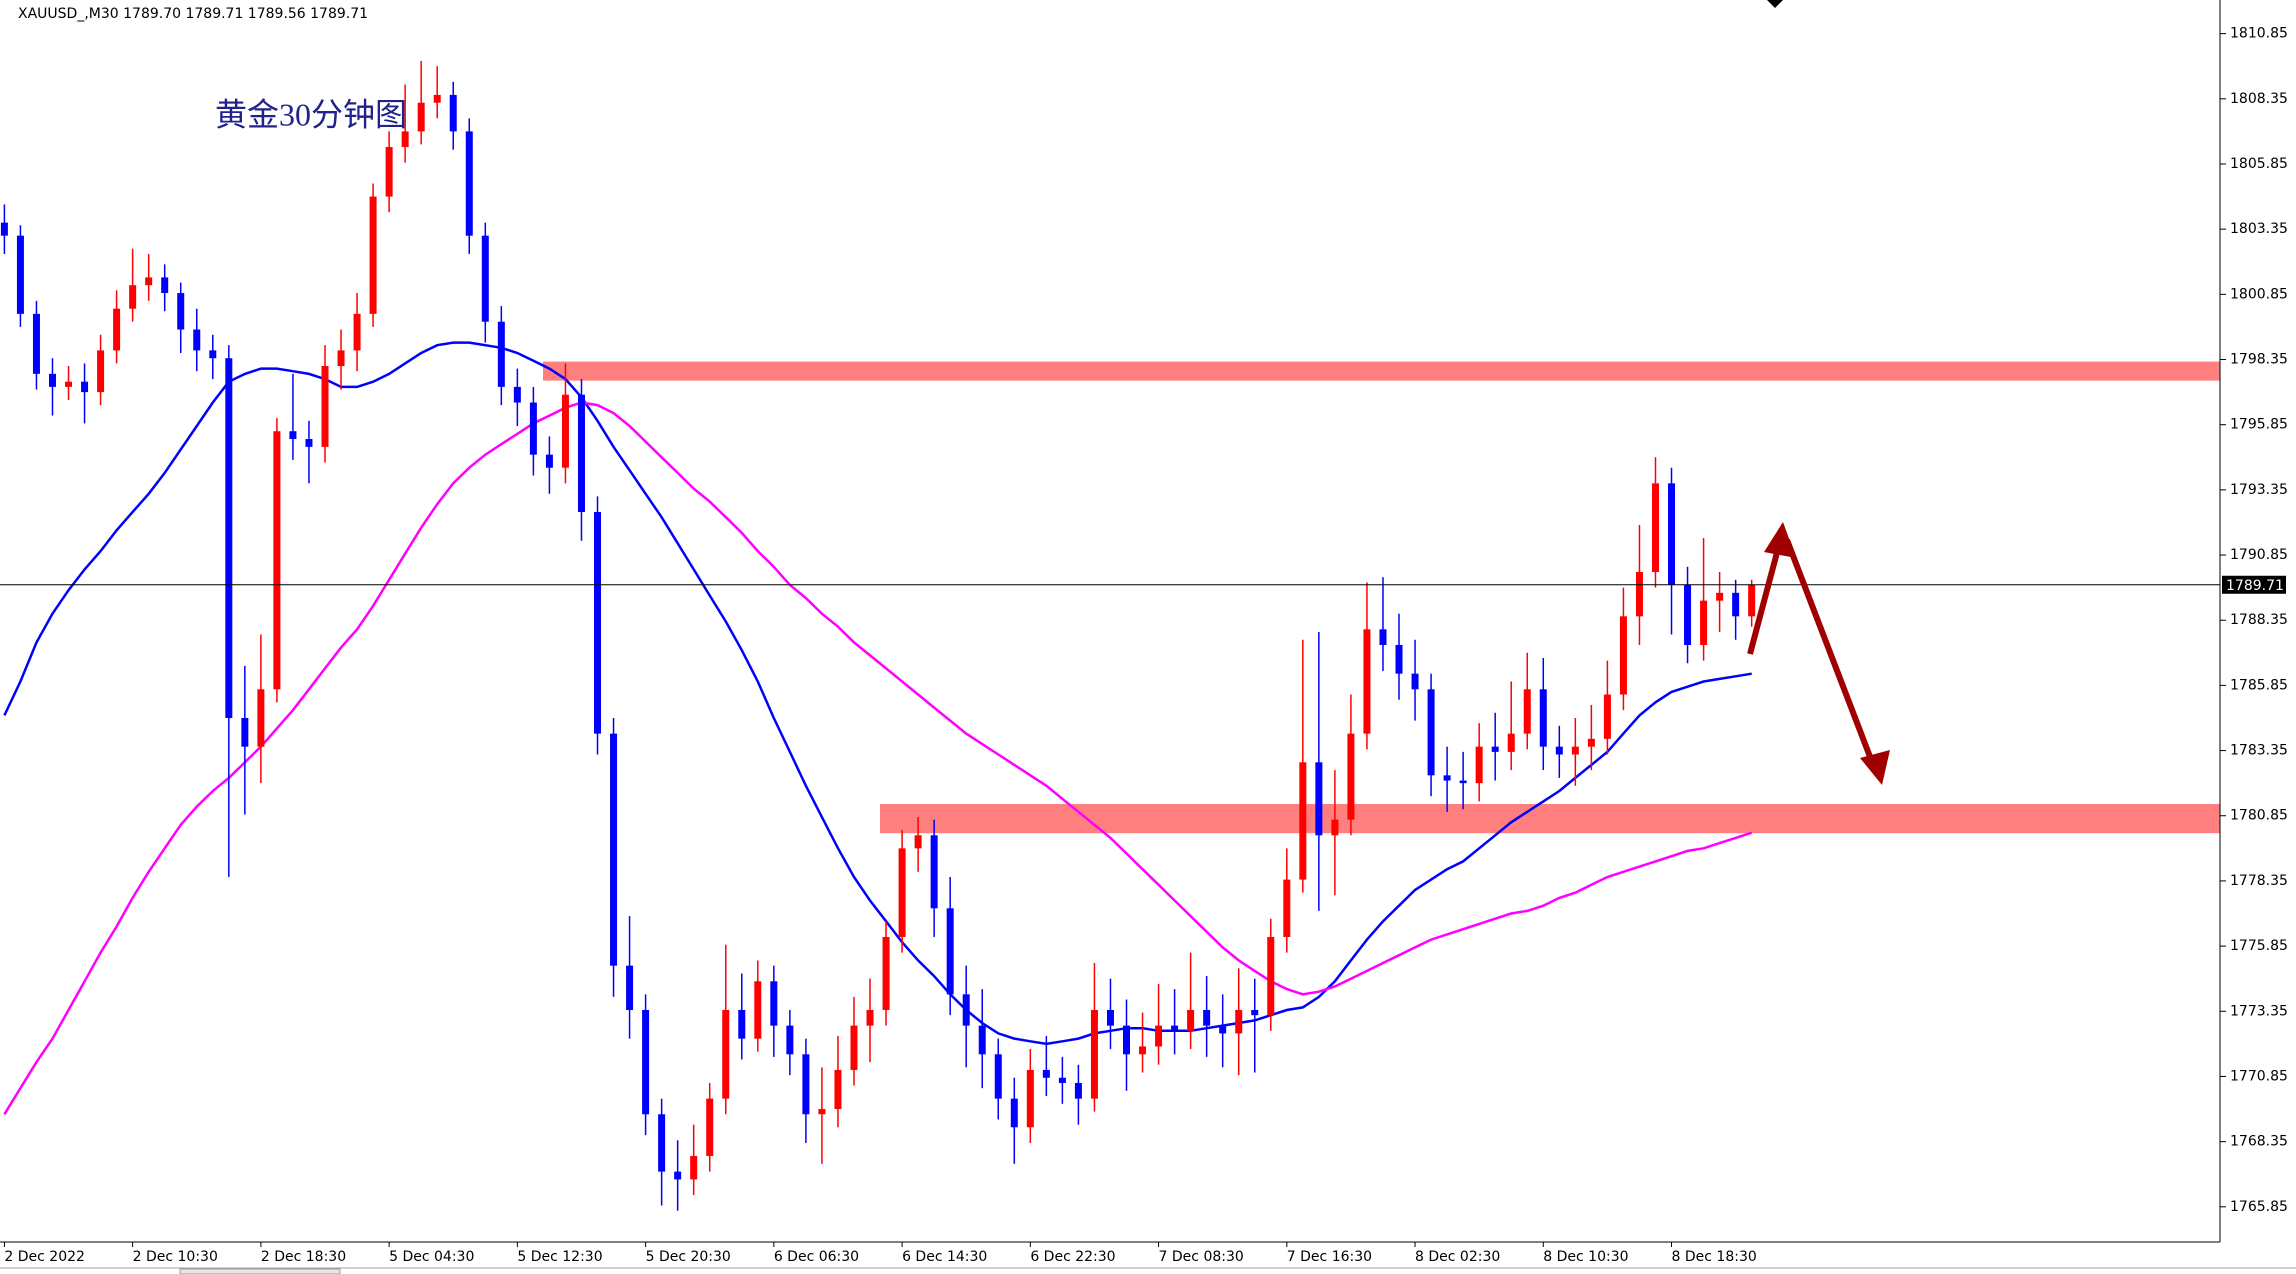 The height and width of the screenshot is (1274, 2296). What do you see at coordinates (2259, 360) in the screenshot?
I see `y-tick-label: 1798.35` at bounding box center [2259, 360].